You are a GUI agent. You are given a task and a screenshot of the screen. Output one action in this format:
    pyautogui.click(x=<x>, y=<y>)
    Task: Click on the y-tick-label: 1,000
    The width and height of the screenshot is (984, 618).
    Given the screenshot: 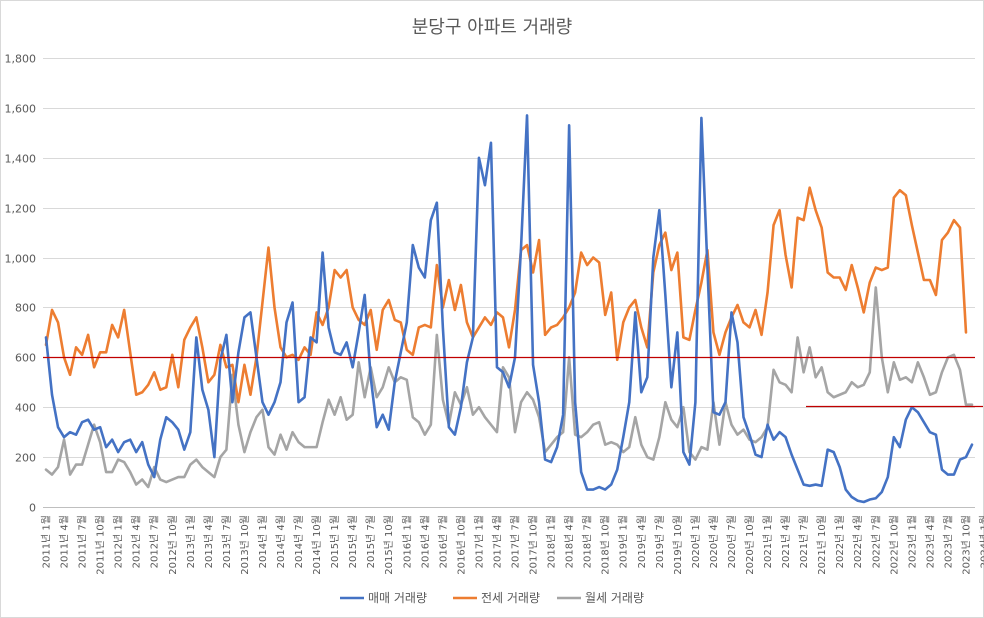 What is the action you would take?
    pyautogui.click(x=21, y=259)
    